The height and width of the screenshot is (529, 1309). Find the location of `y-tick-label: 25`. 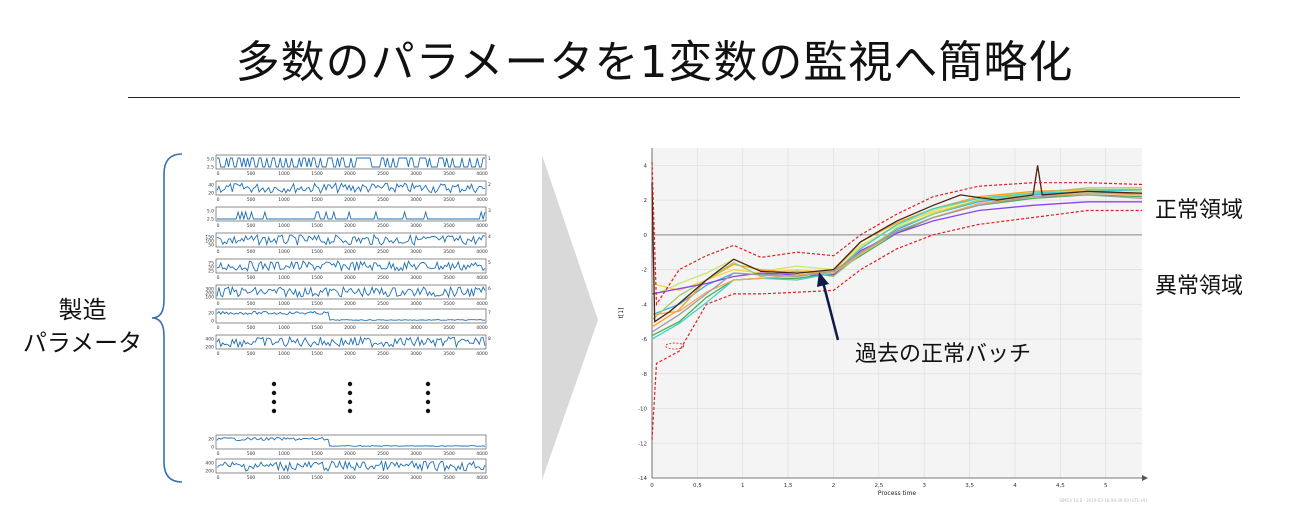

y-tick-label: 25 is located at coordinates (211, 272).